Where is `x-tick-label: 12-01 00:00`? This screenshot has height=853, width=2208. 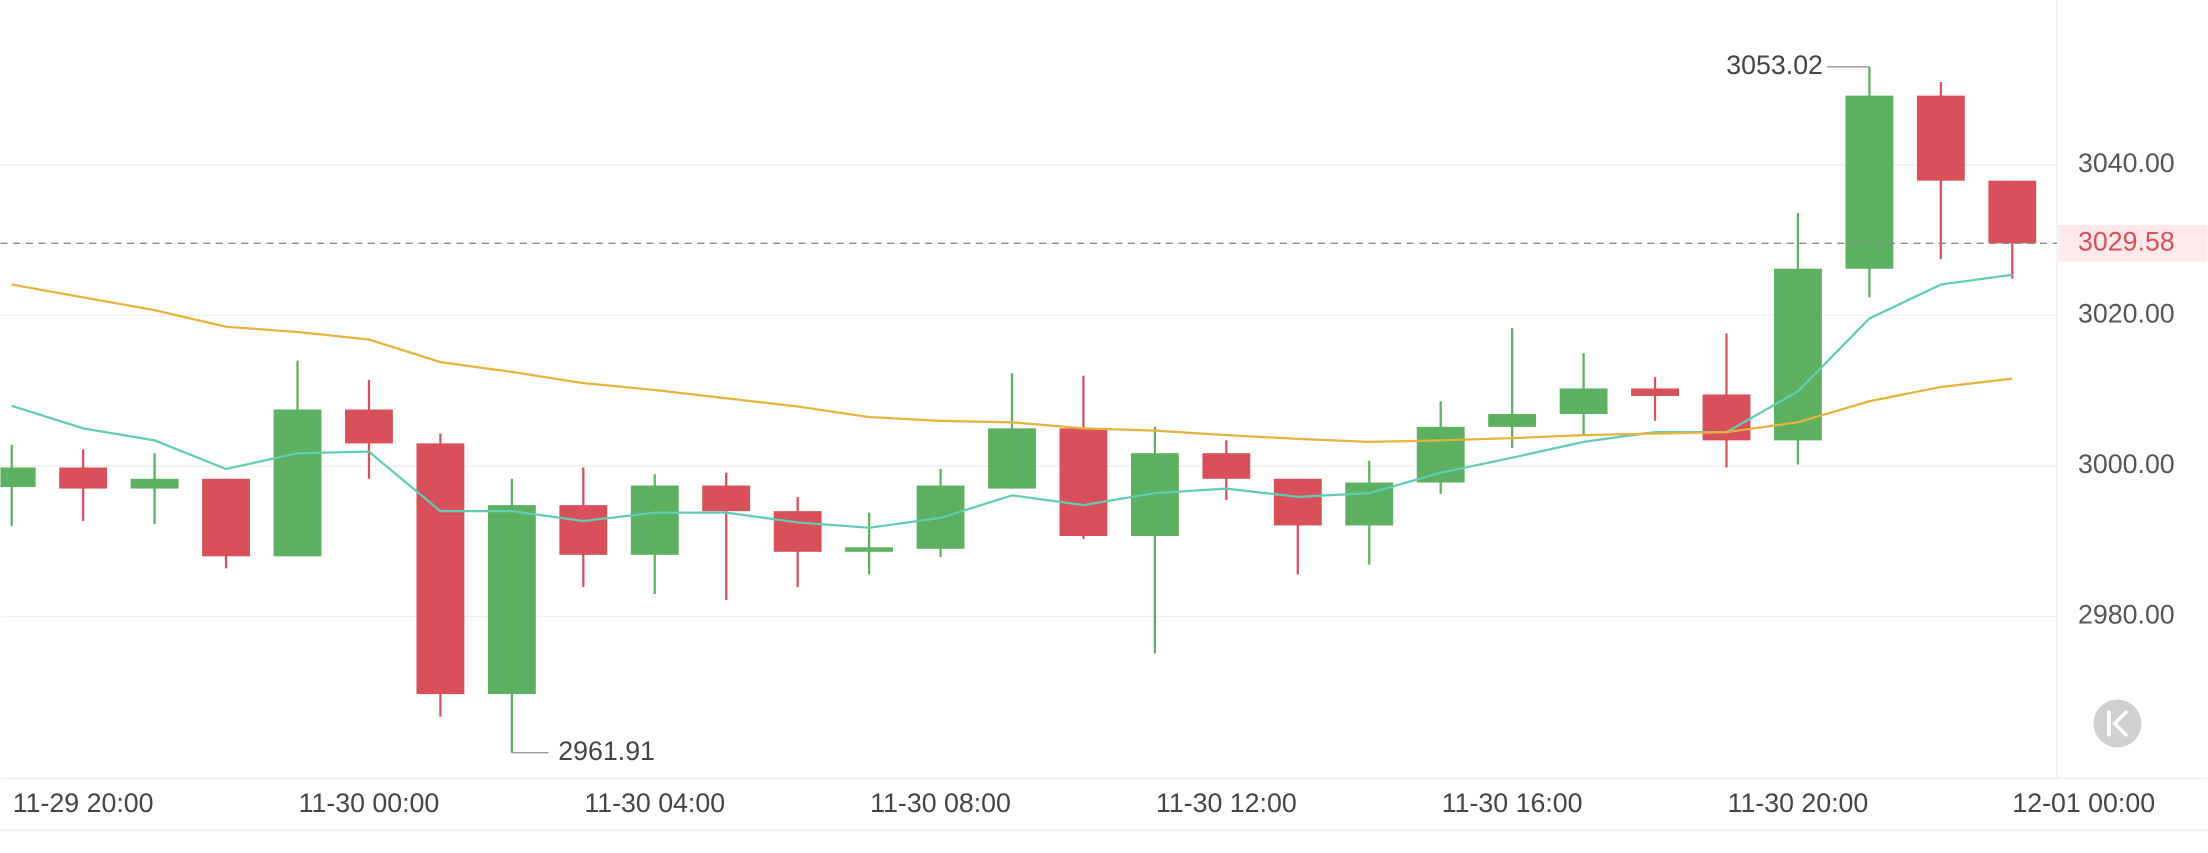
x-tick-label: 12-01 00:00 is located at coordinates (2083, 803).